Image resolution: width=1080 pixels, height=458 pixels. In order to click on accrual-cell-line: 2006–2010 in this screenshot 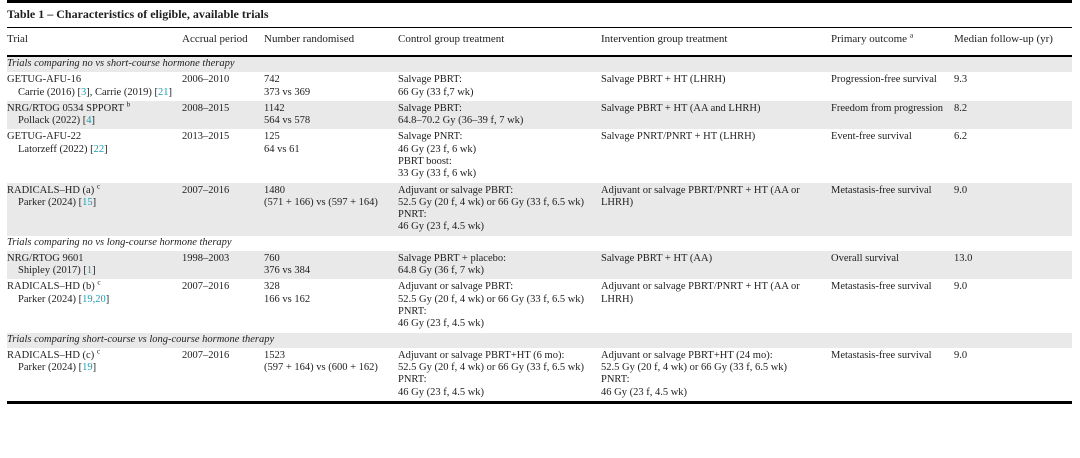, I will do `click(206, 80)`.